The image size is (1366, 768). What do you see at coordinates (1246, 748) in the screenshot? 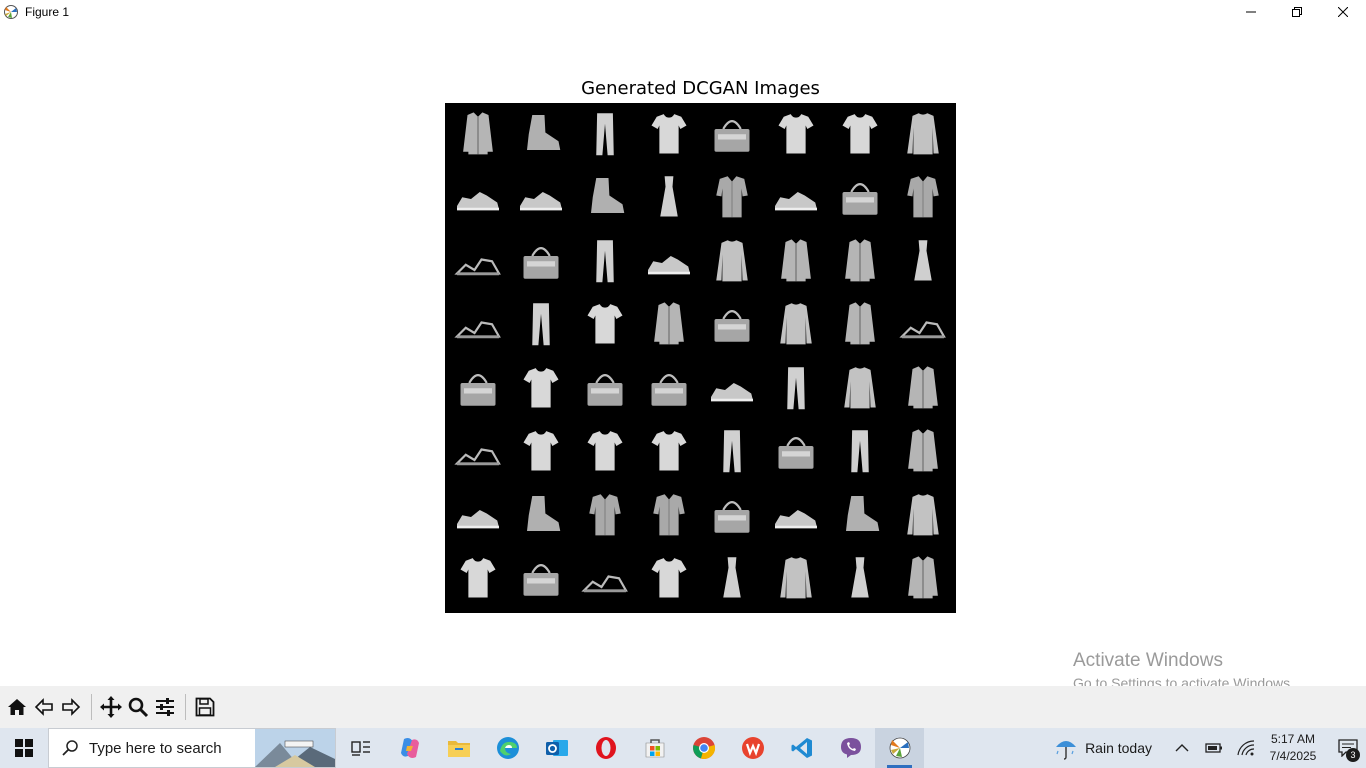
I see `network-wifi-icon` at bounding box center [1246, 748].